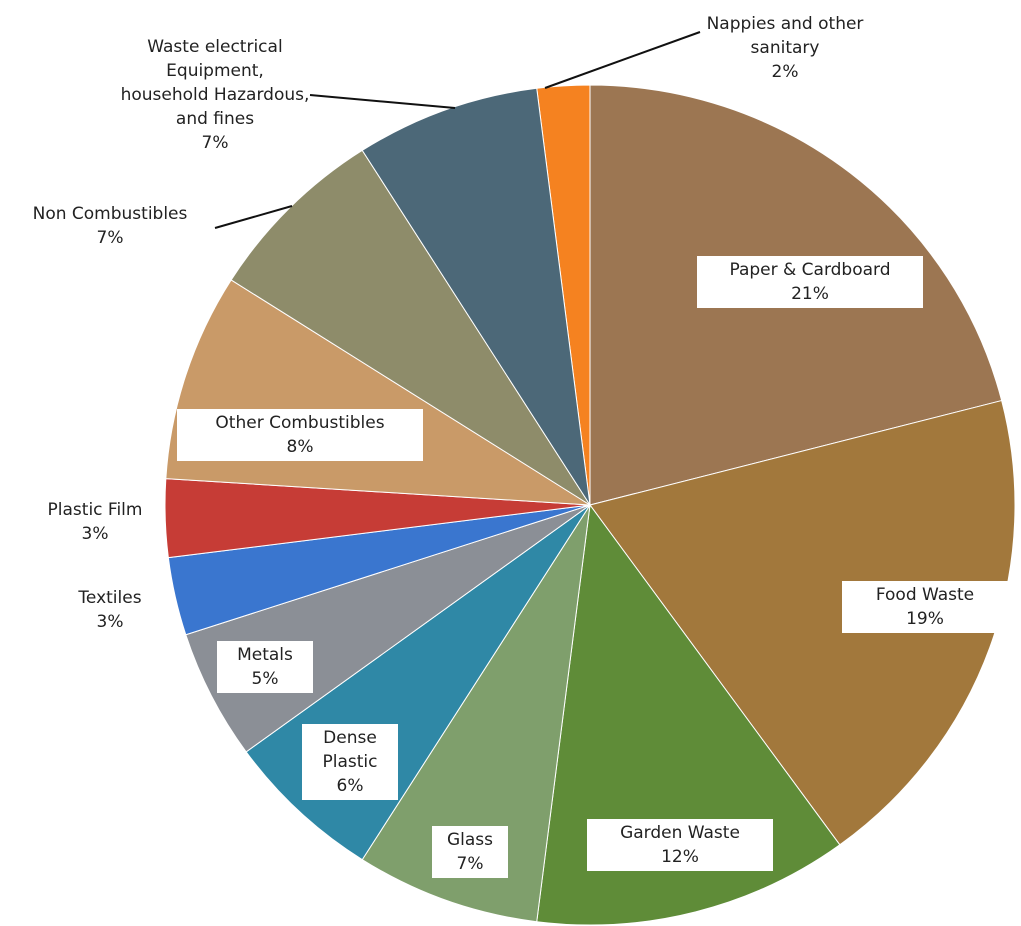 The image size is (1021, 926). What do you see at coordinates (925, 607) in the screenshot?
I see `slice-label: Food Waste 19%` at bounding box center [925, 607].